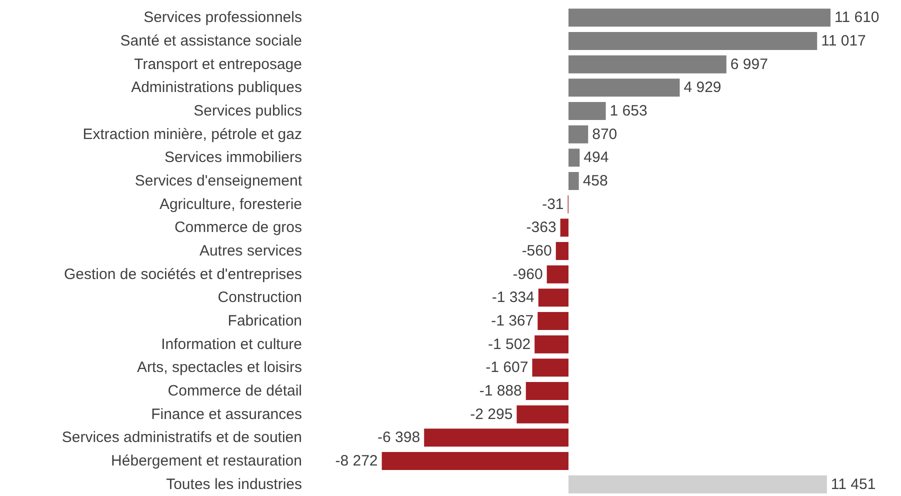 This screenshot has width=901, height=496. What do you see at coordinates (853, 484) in the screenshot?
I see `data-label: 11 451` at bounding box center [853, 484].